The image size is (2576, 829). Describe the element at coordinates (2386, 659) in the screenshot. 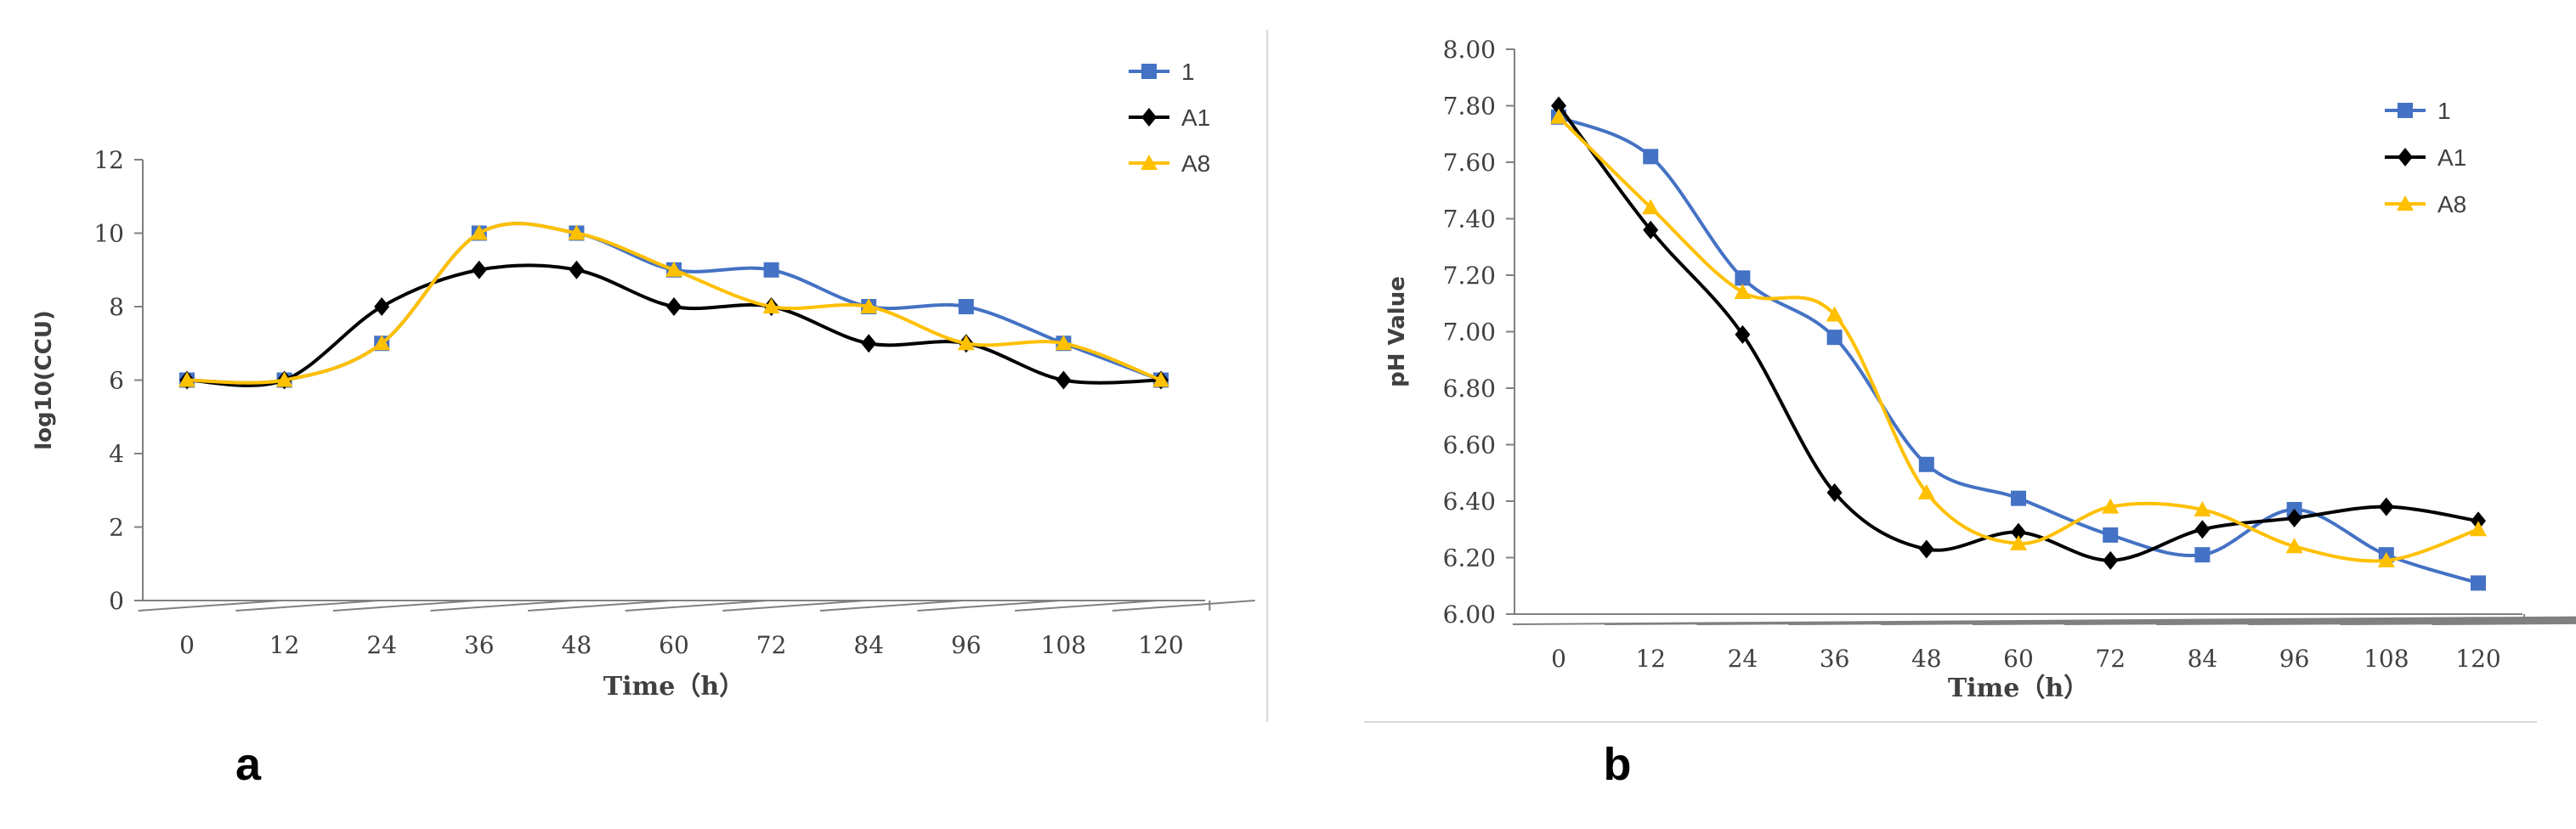

I see `x-tick-label: 108` at that location.